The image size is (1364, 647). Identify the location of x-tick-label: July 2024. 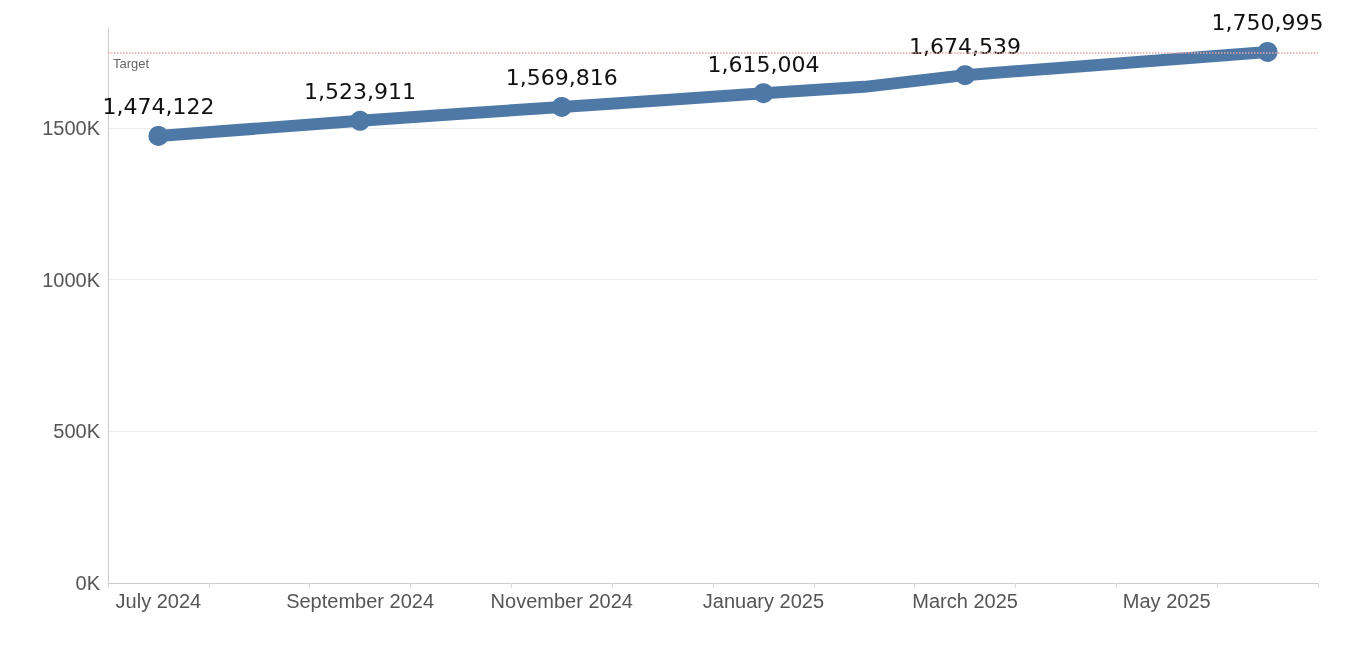
(158, 601).